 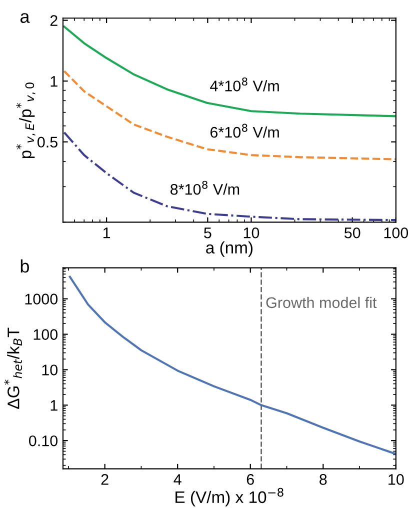 What do you see at coordinates (323, 479) in the screenshot?
I see `x-tick-label: 8` at bounding box center [323, 479].